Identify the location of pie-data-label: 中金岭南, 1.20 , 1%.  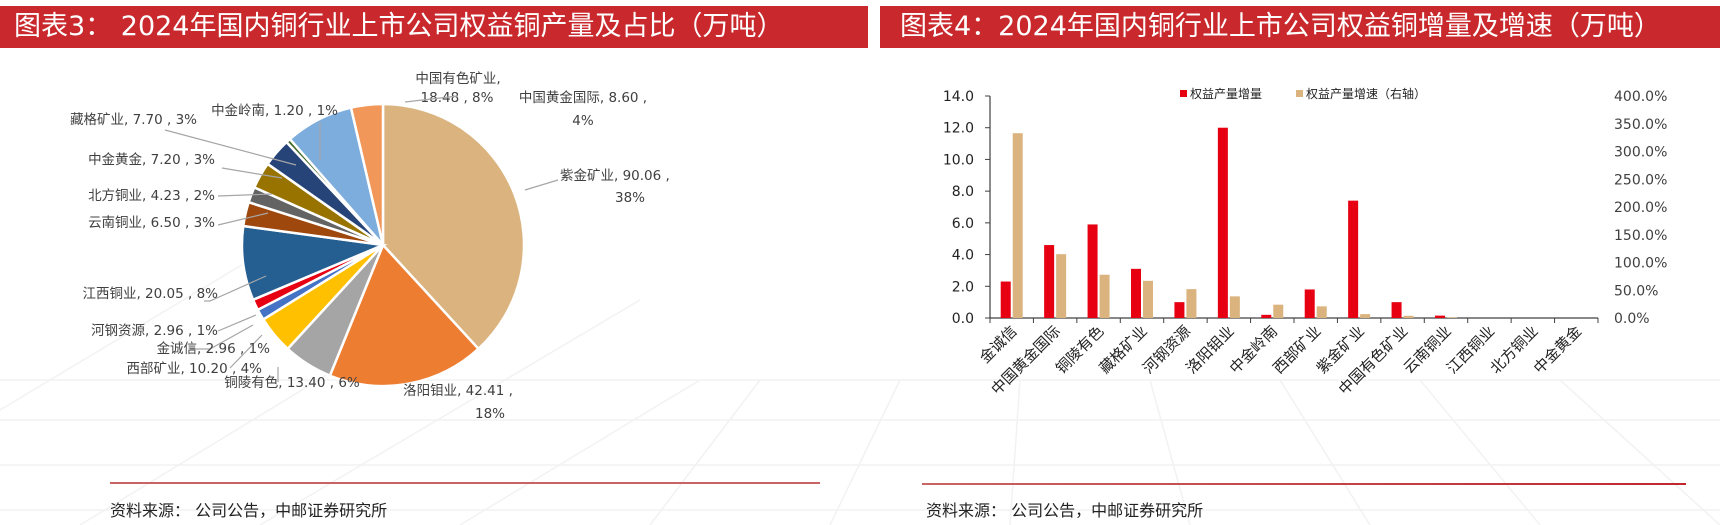
(274, 111).